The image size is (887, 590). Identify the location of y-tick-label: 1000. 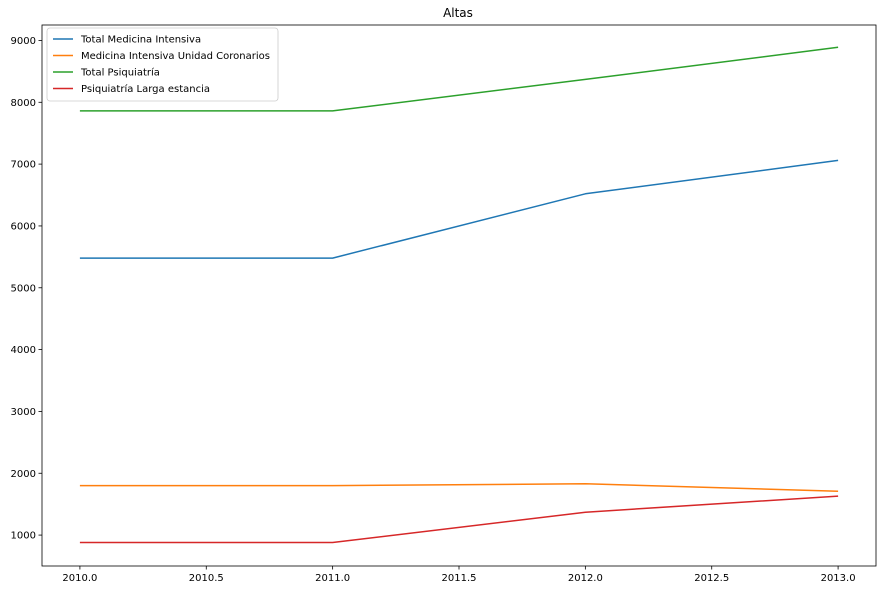
(23, 536).